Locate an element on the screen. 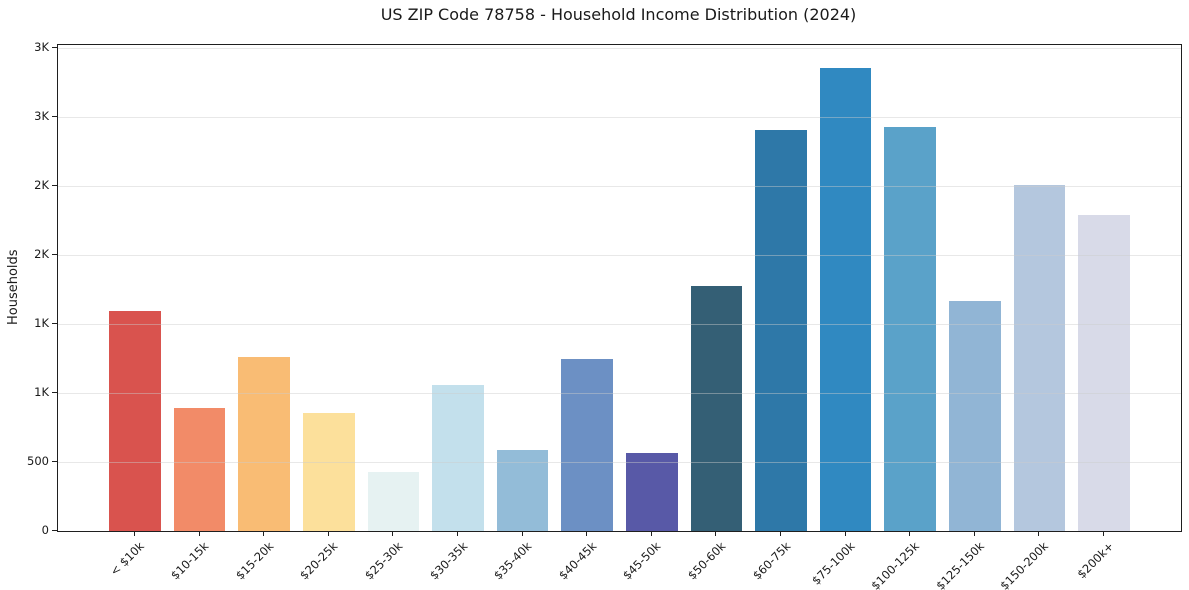 This screenshot has width=1189, height=590. x-tick-label: $150-200k is located at coordinates (1024, 564).